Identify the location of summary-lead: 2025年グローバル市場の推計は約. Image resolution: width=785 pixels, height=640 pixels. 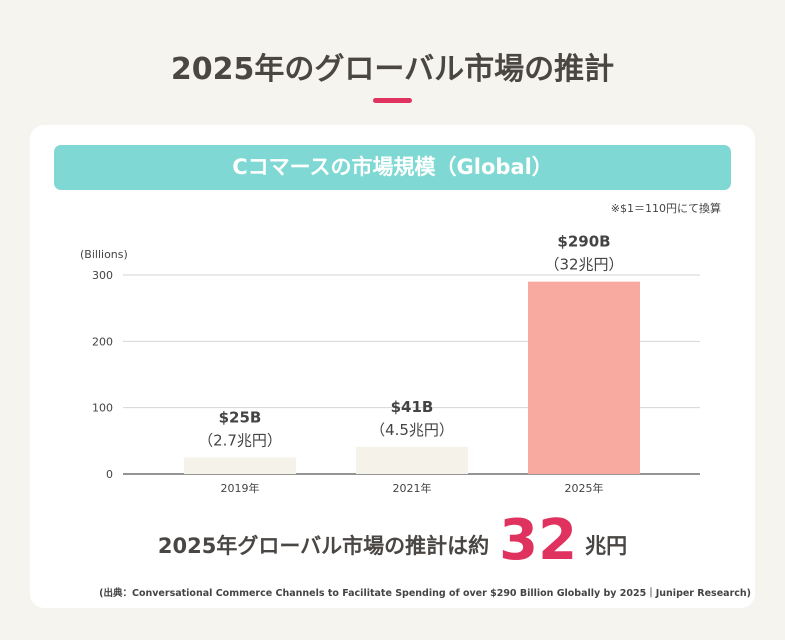
(323, 546).